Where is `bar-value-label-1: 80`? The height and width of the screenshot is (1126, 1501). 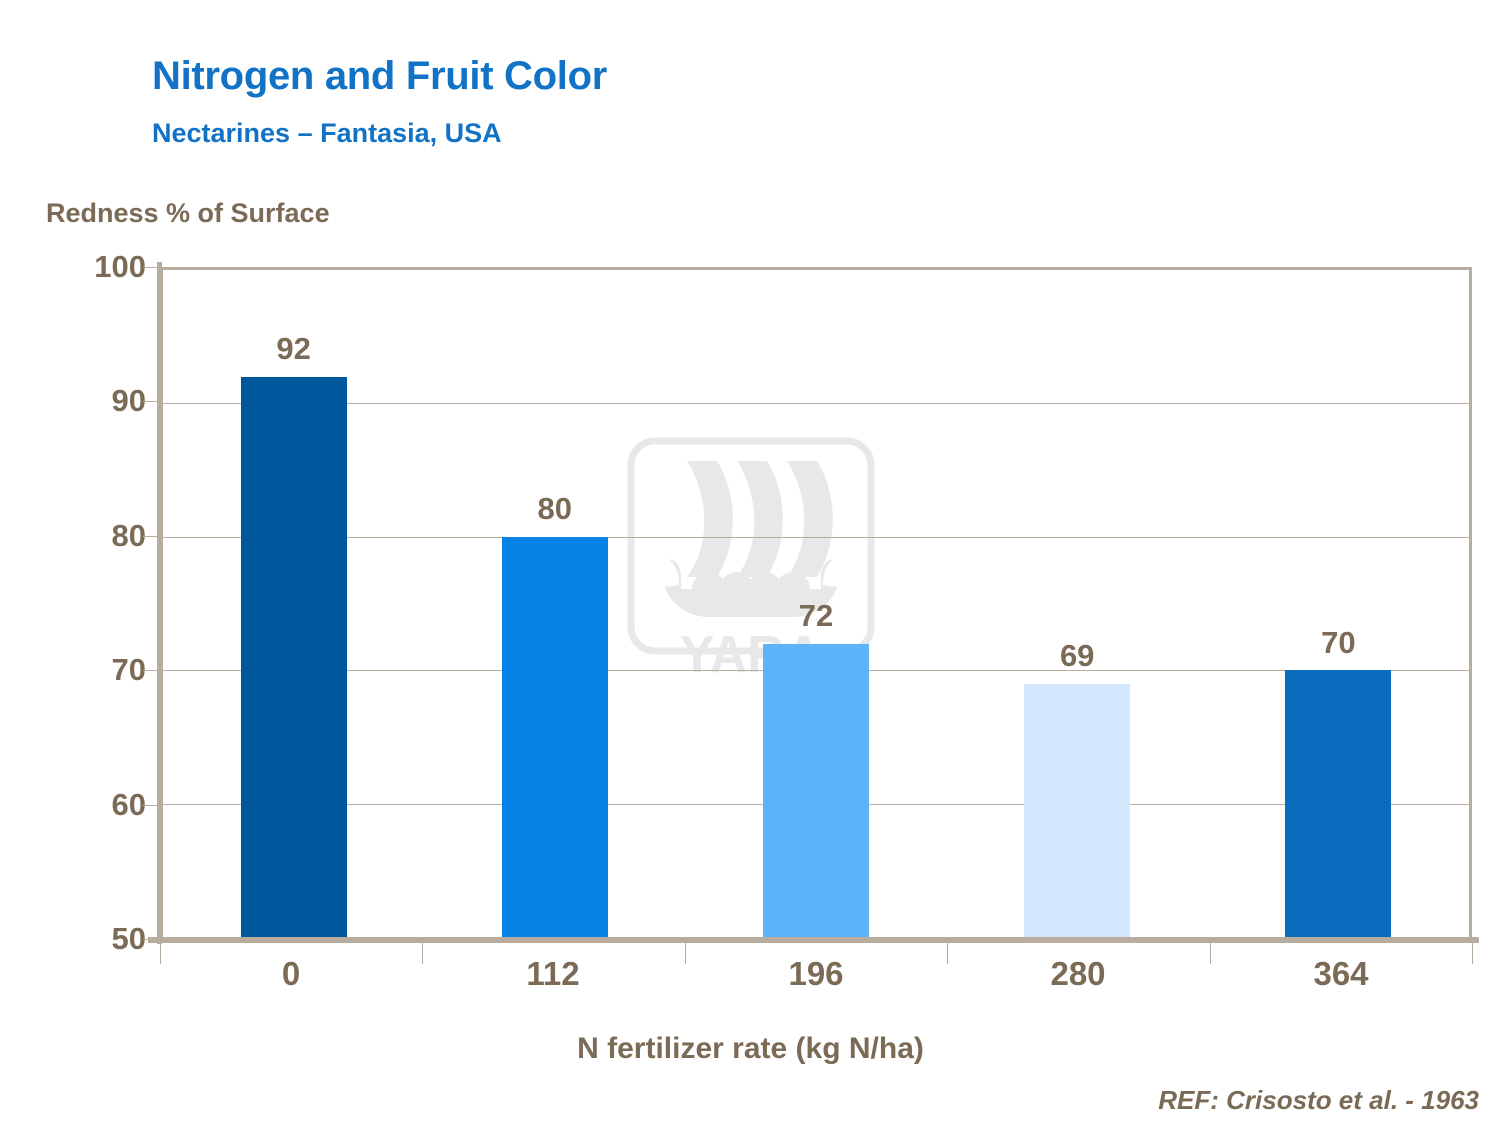
bar-value-label-1: 80 is located at coordinates (555, 509).